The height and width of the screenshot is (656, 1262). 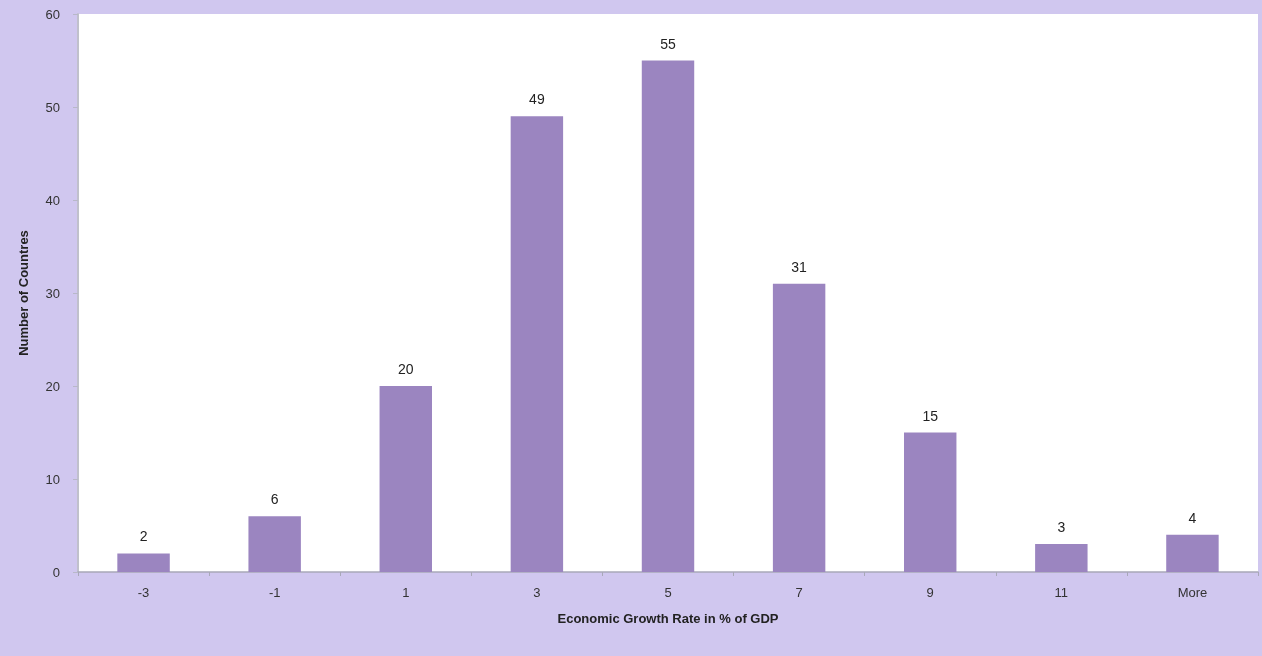 I want to click on x-tick-label: 11, so click(x=1061, y=592).